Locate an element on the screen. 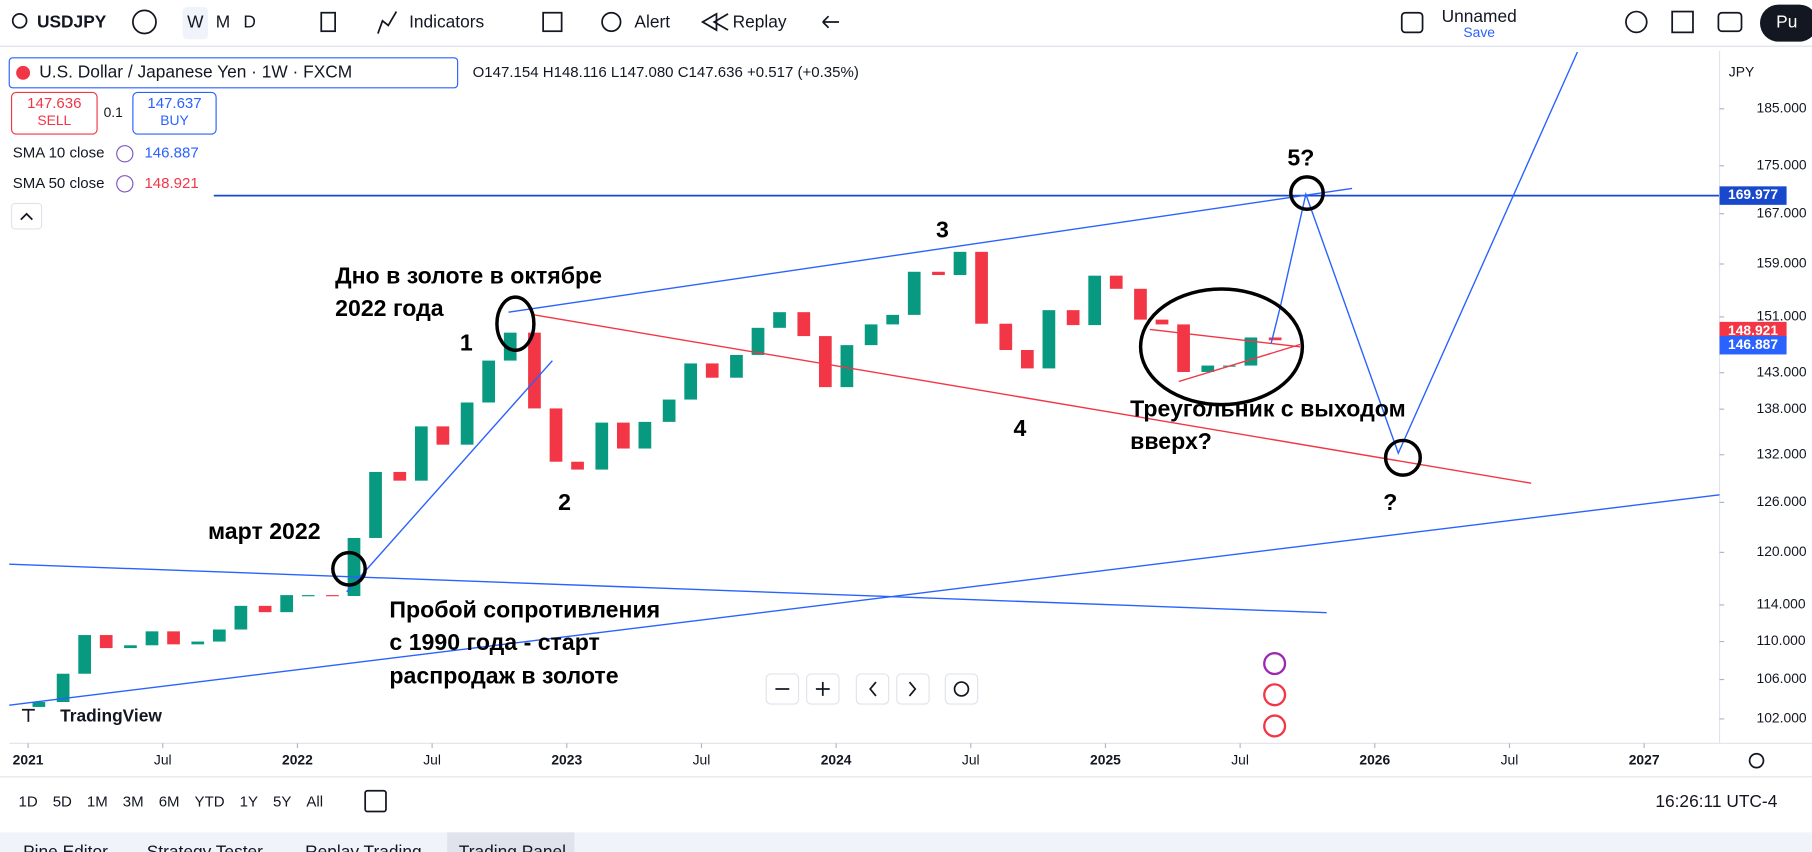 The height and width of the screenshot is (852, 1812). y-tick-label: 110.000 is located at coordinates (1781, 640).